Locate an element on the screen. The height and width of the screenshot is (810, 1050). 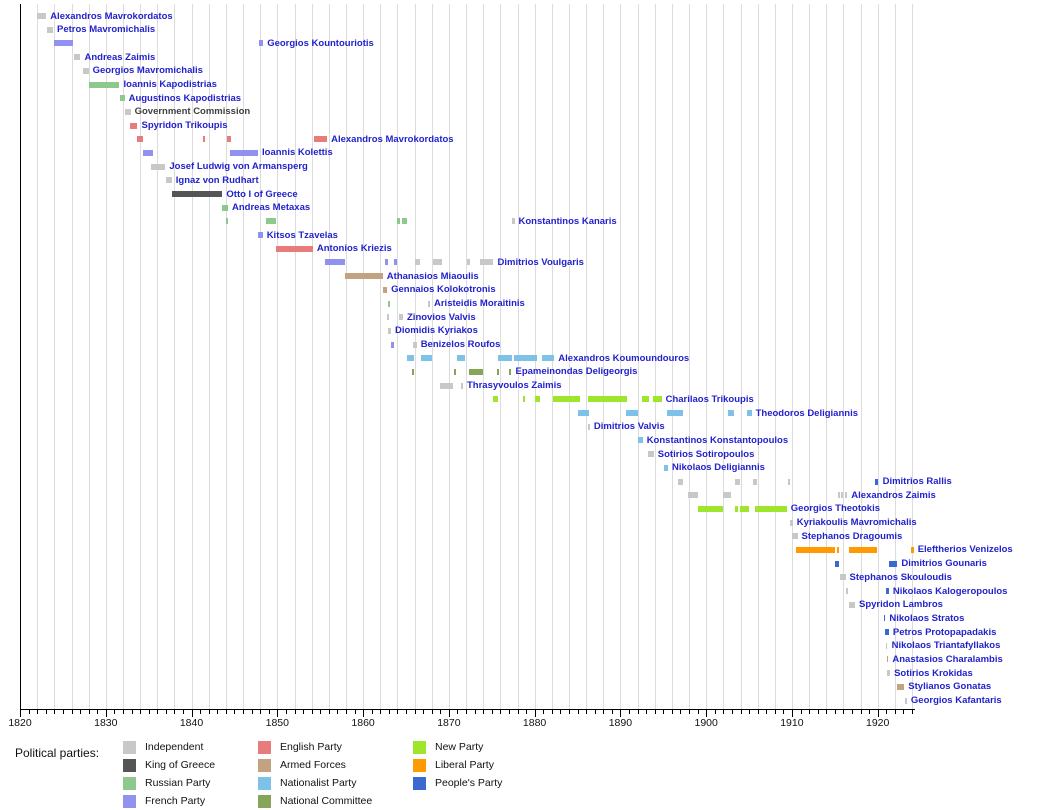
tick-label: 1850 is located at coordinates (277, 723).